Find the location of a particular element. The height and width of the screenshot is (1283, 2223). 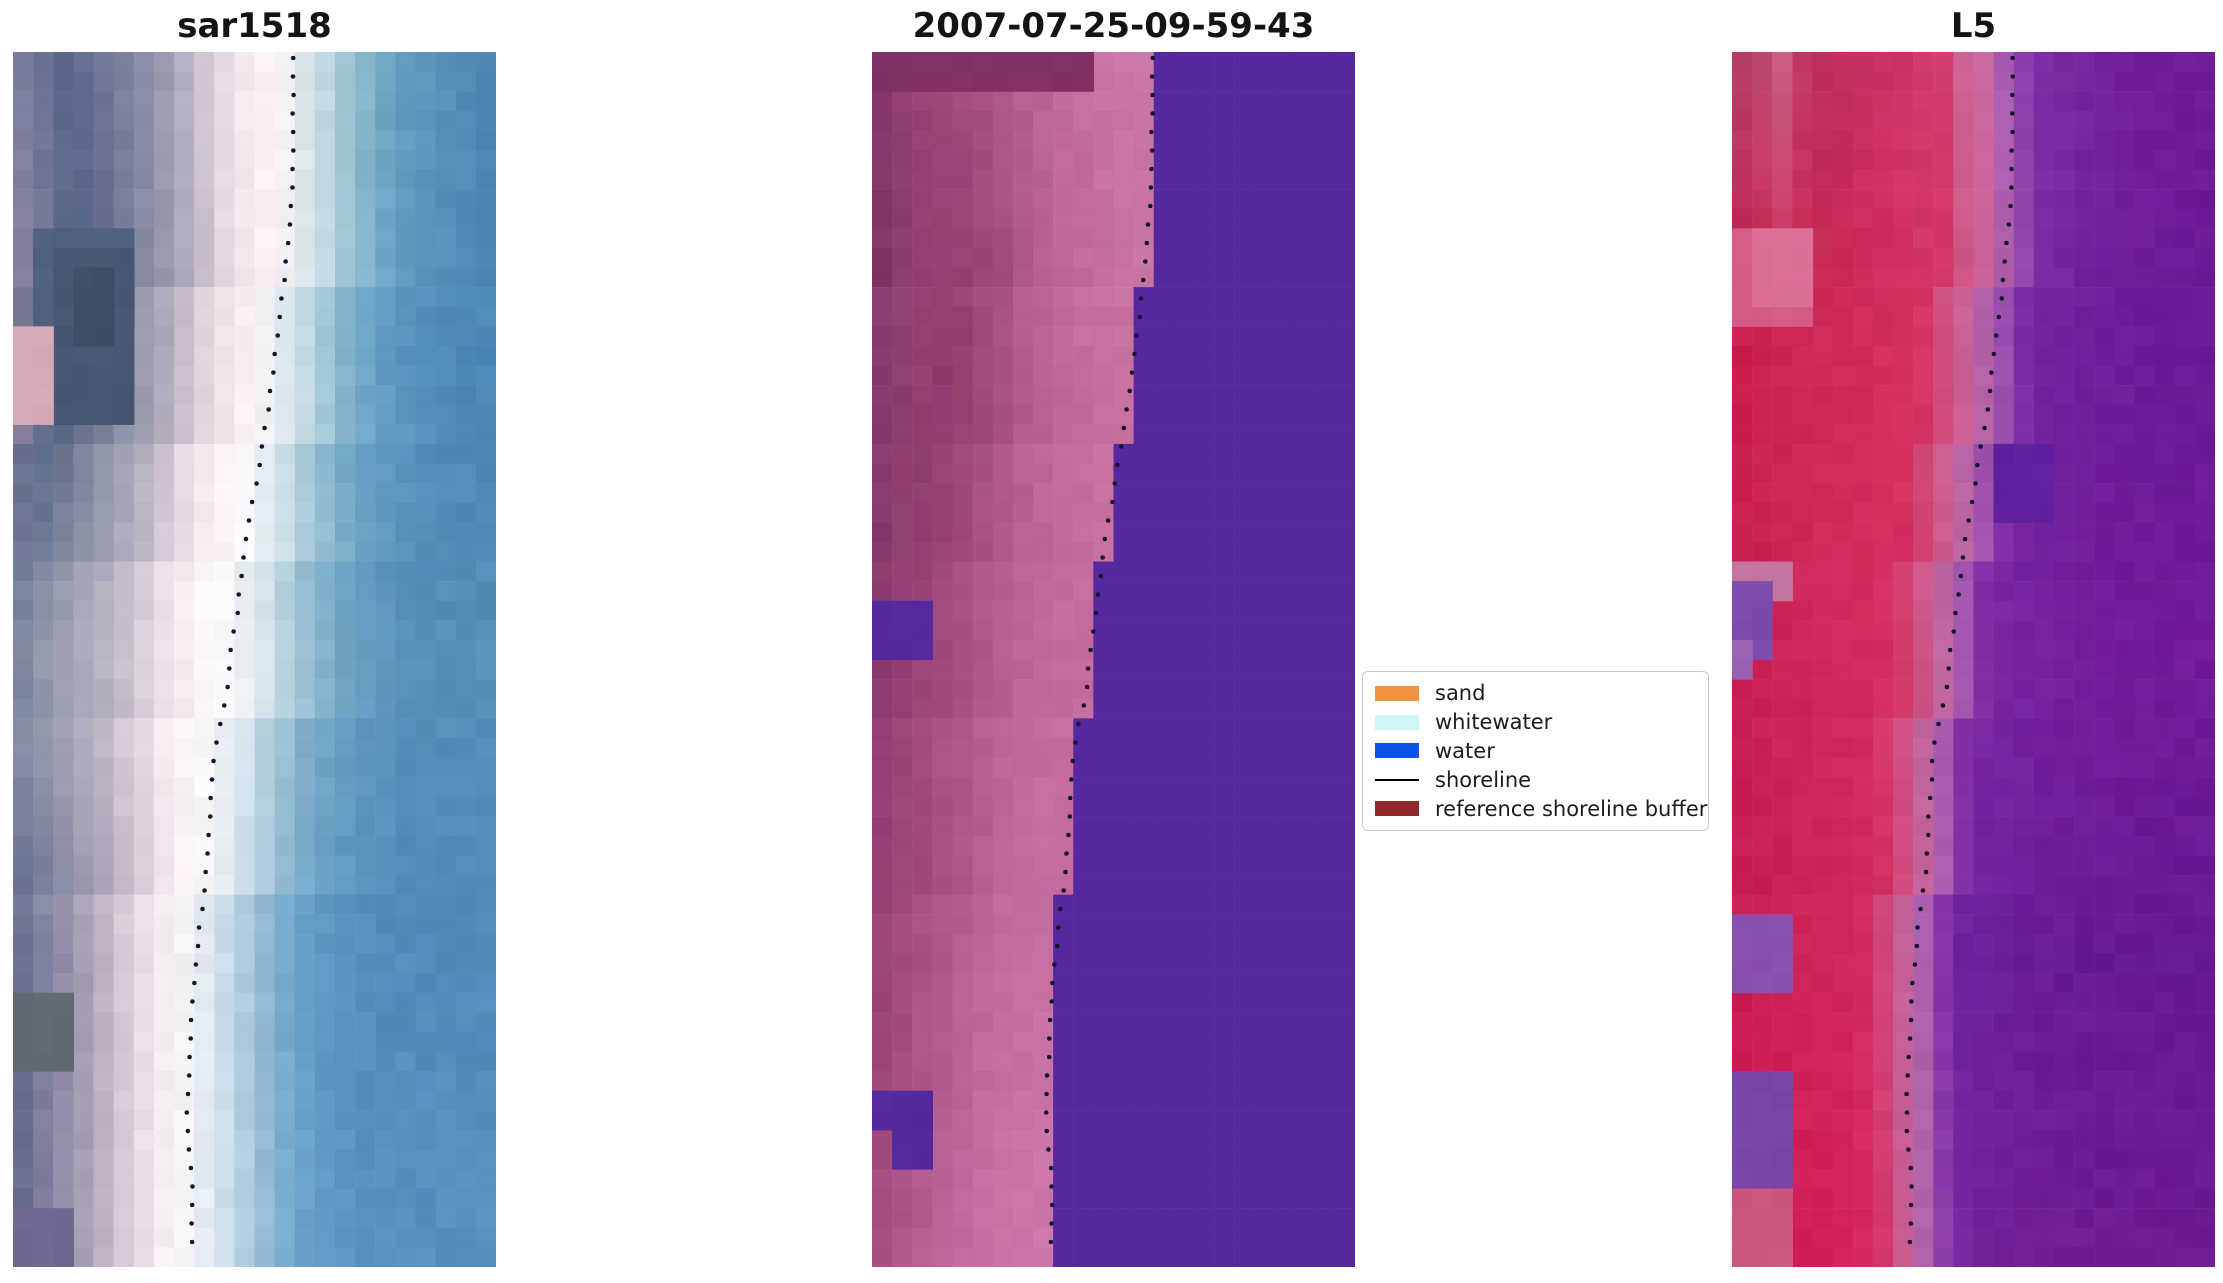

panel-title-l5: L5 is located at coordinates (1973, 26).